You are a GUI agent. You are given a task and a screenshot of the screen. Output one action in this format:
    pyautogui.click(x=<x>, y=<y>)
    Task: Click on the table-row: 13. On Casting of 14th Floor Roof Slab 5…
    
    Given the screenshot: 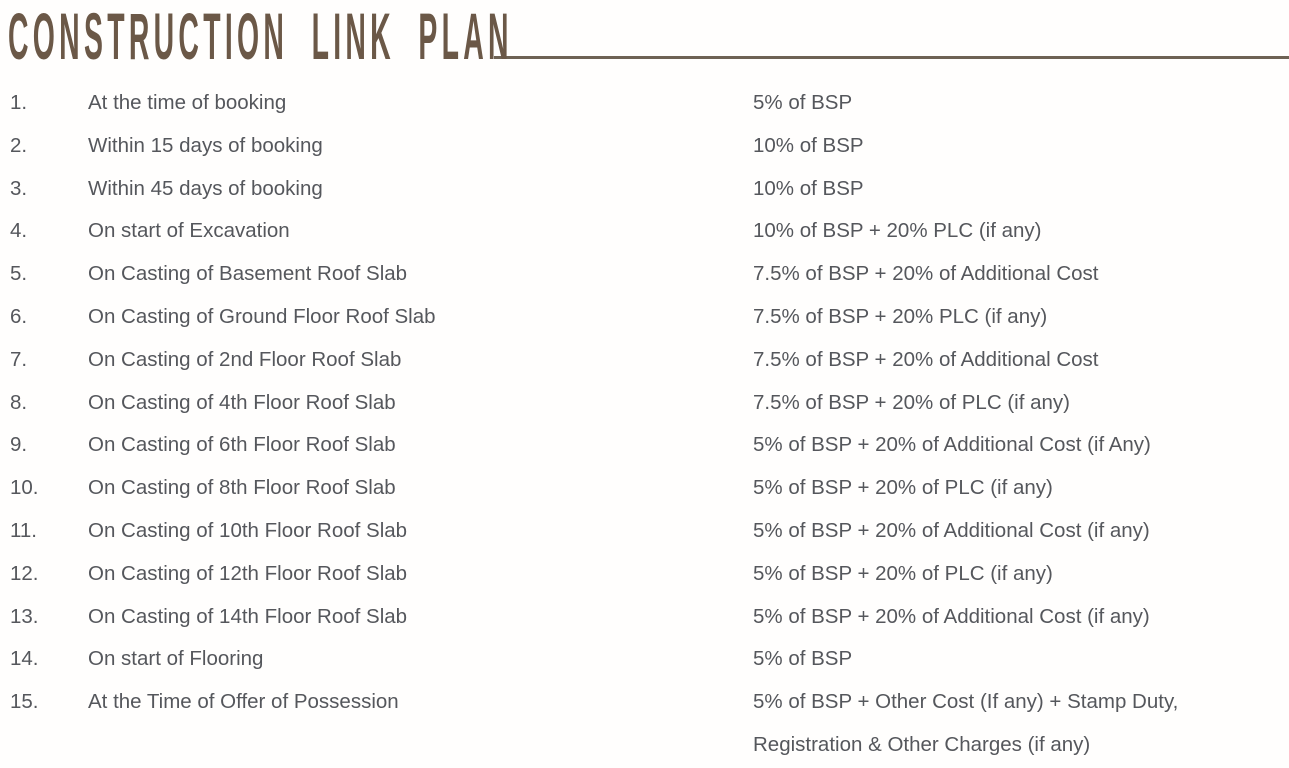 What is the action you would take?
    pyautogui.click(x=649, y=617)
    